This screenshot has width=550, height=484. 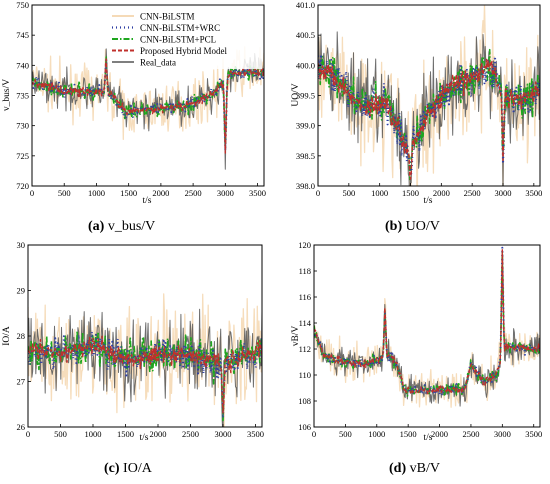 I want to click on y-tick-label-b: 401.0, so click(x=305, y=5).